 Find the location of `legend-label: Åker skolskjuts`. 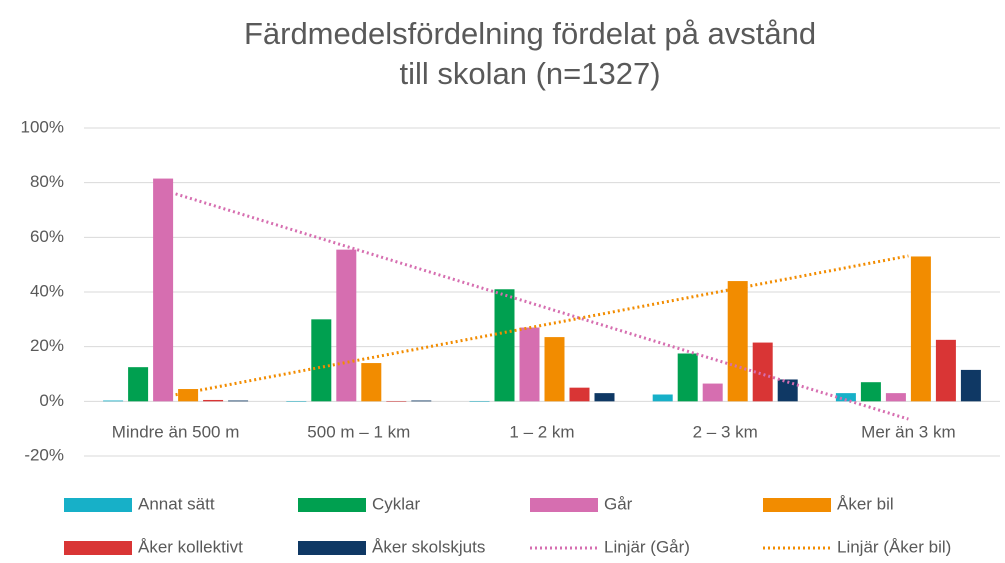

legend-label: Åker skolskjuts is located at coordinates (428, 546).